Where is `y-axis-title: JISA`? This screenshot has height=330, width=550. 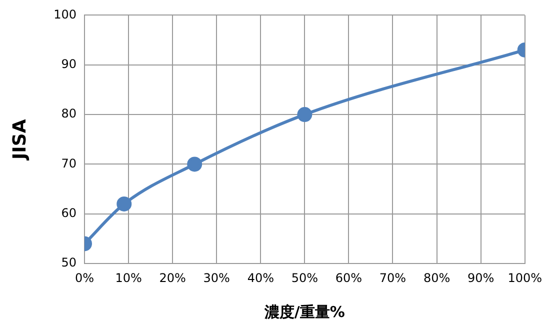 y-axis-title: JISA is located at coordinates (19, 140).